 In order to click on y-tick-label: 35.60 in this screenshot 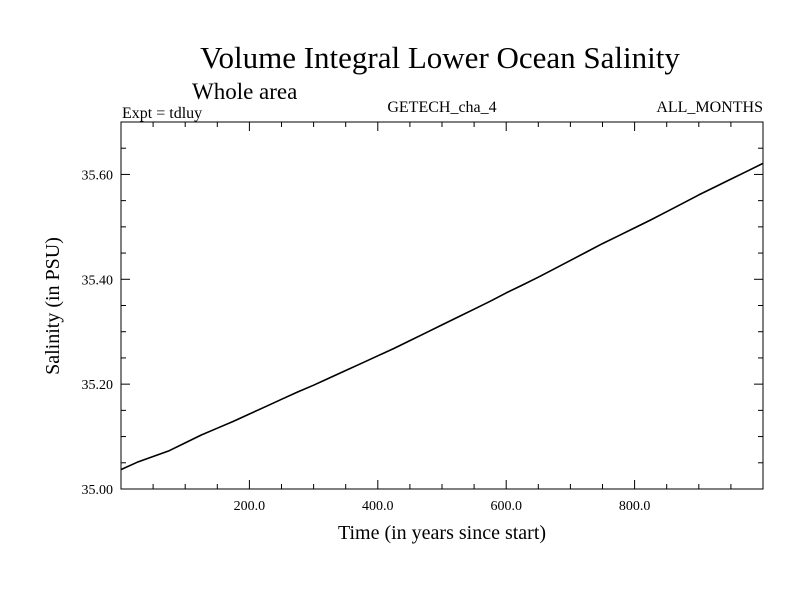, I will do `click(98, 175)`.